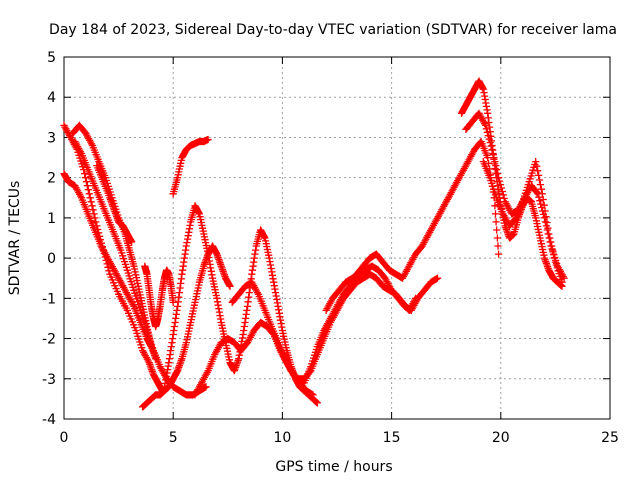 This screenshot has height=480, width=640. I want to click on x-tick-label: 15, so click(392, 438).